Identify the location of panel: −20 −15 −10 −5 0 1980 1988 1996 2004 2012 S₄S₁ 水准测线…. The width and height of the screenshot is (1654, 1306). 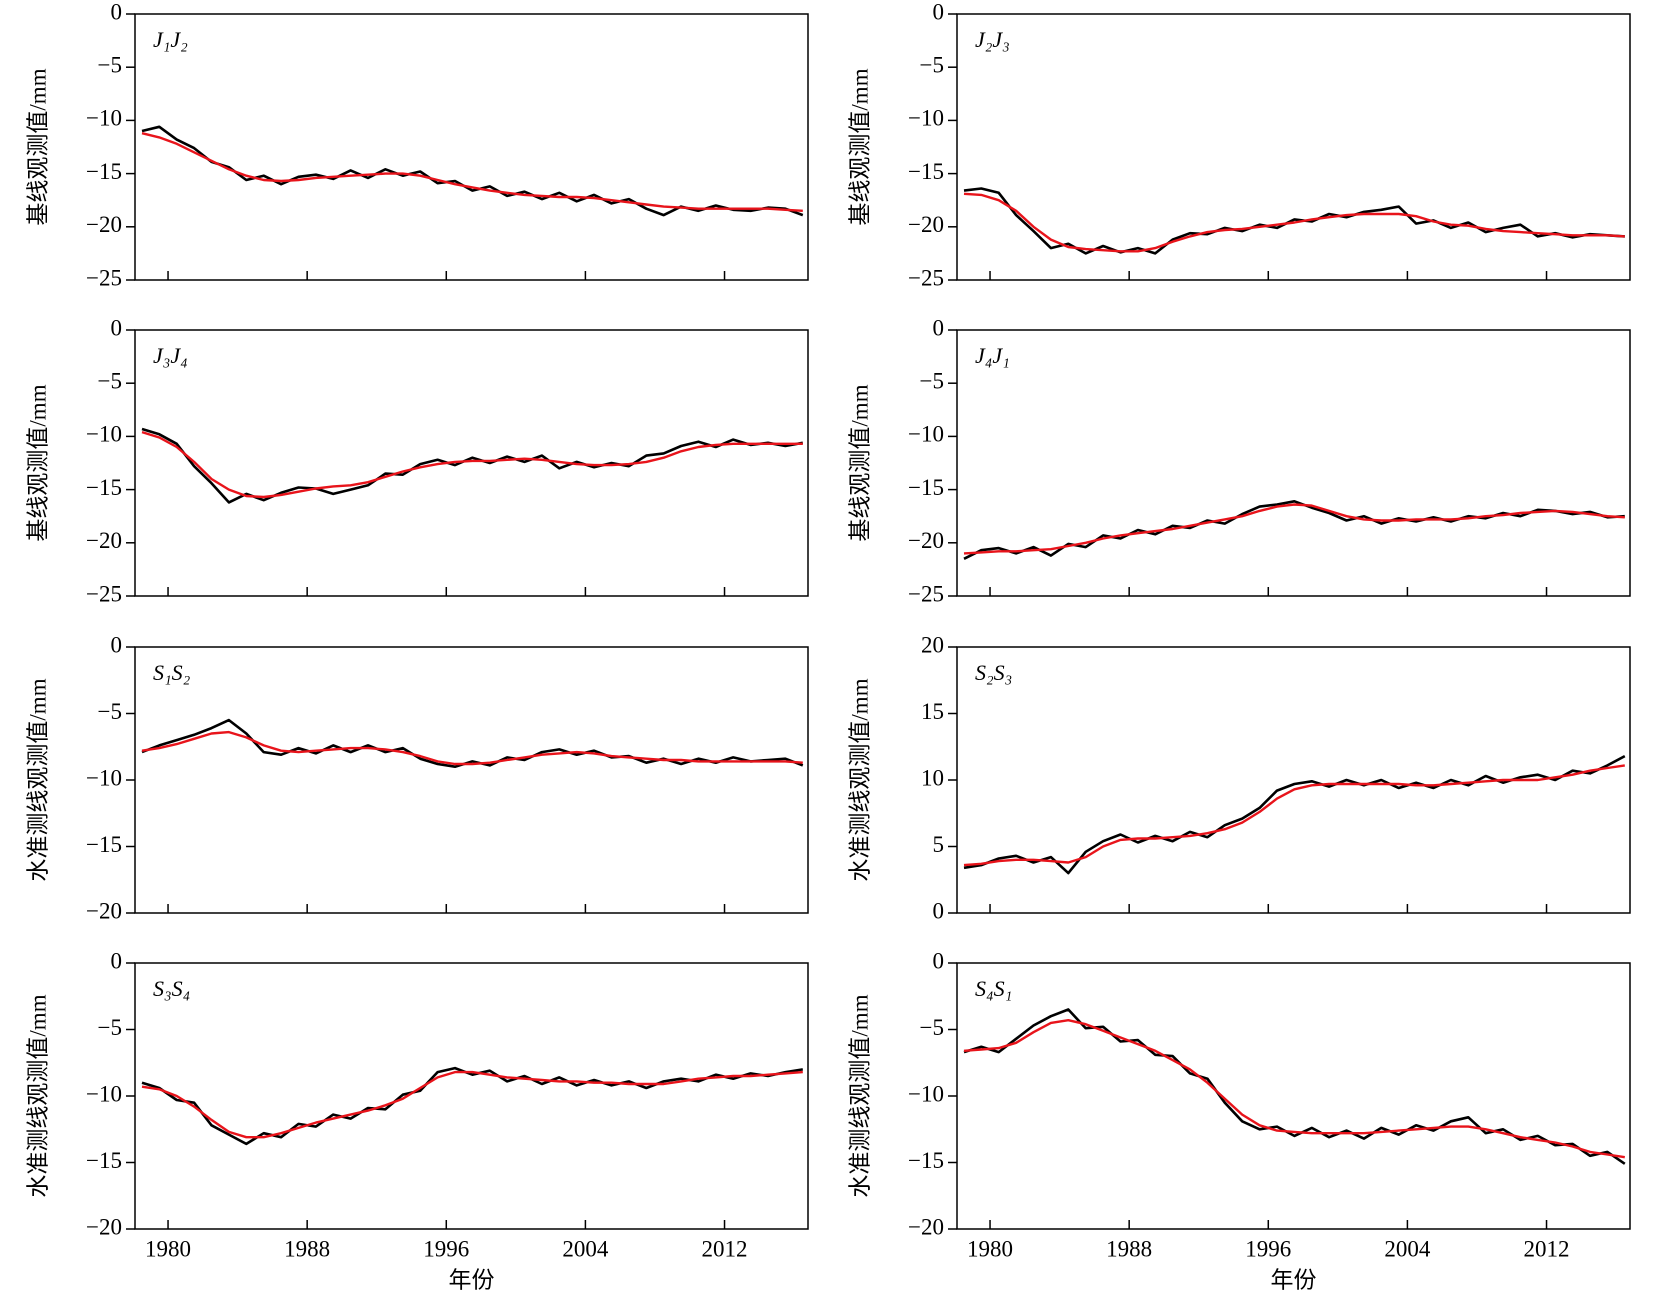
(1239, 1120).